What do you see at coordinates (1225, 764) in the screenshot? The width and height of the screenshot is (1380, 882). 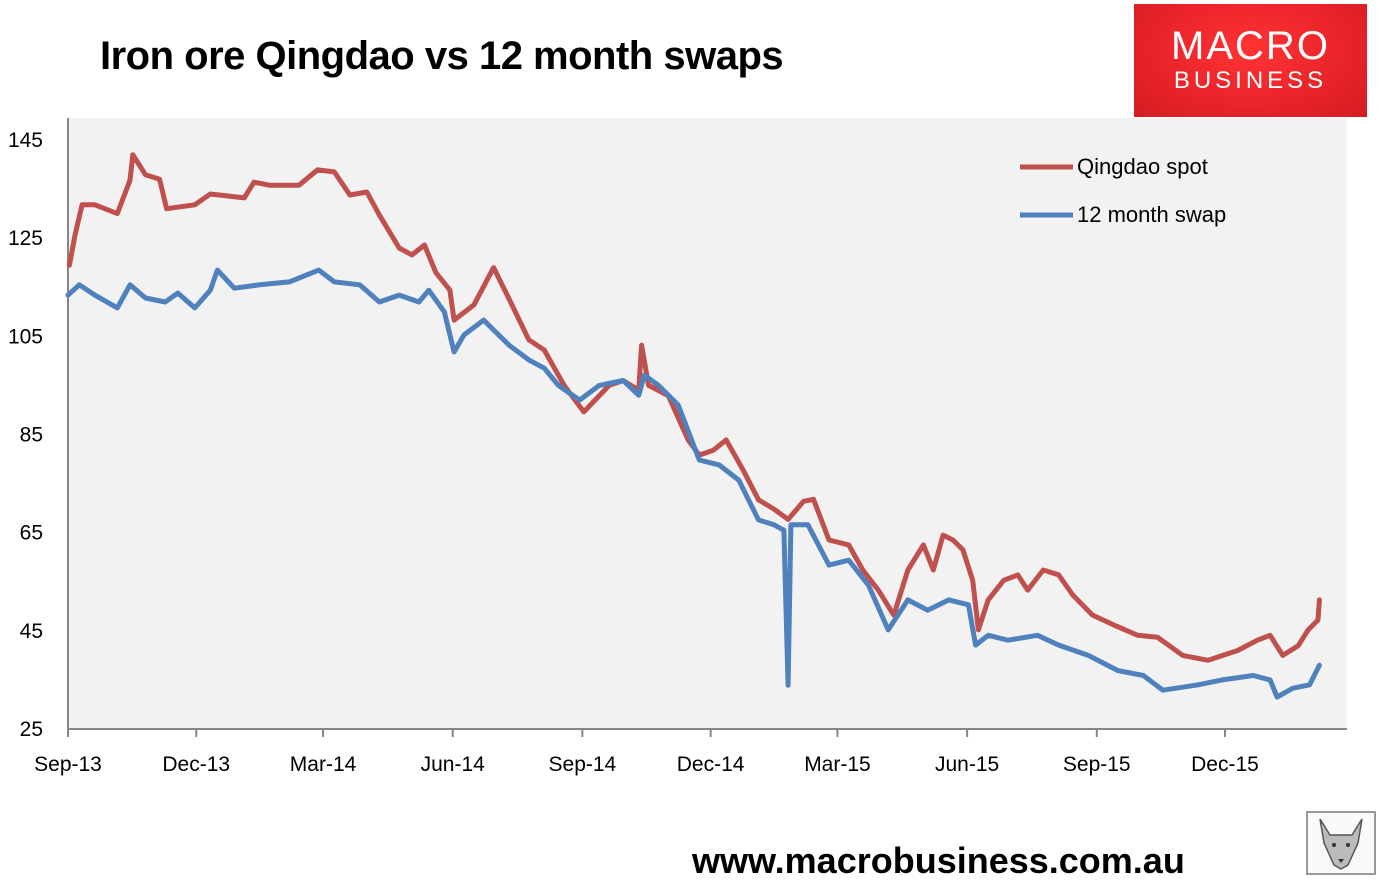 I see `x-tick-label: Dec-15` at bounding box center [1225, 764].